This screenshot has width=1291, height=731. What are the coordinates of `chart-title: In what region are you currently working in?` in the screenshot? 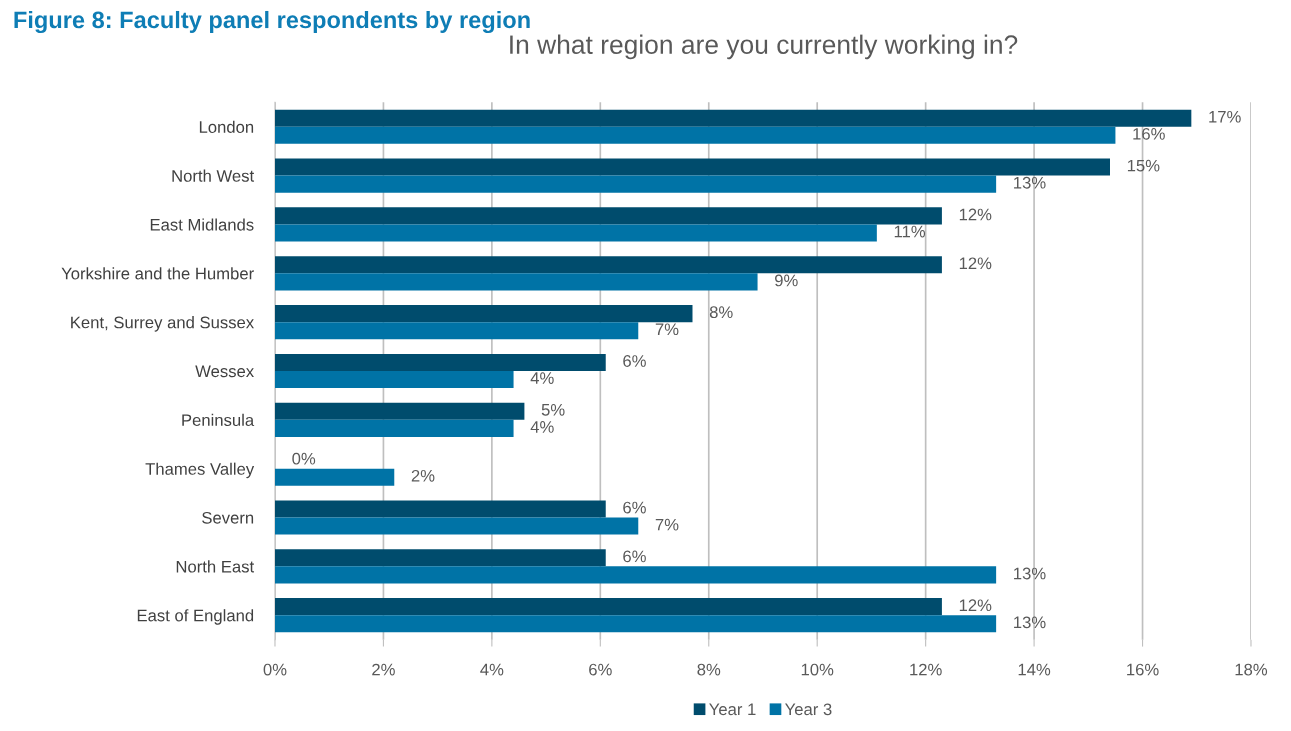 It's located at (764, 47).